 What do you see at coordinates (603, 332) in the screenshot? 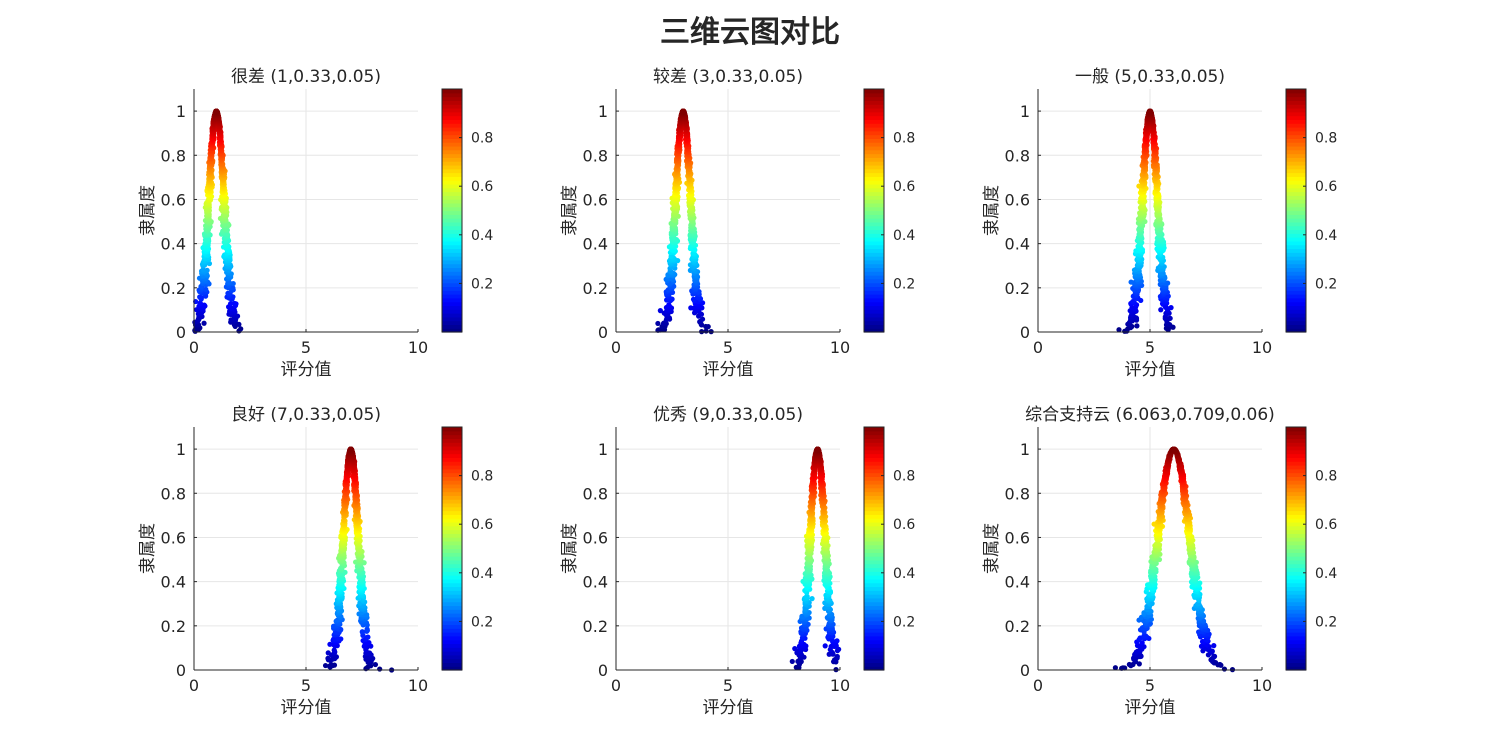
I see `y-tick-label: 0` at bounding box center [603, 332].